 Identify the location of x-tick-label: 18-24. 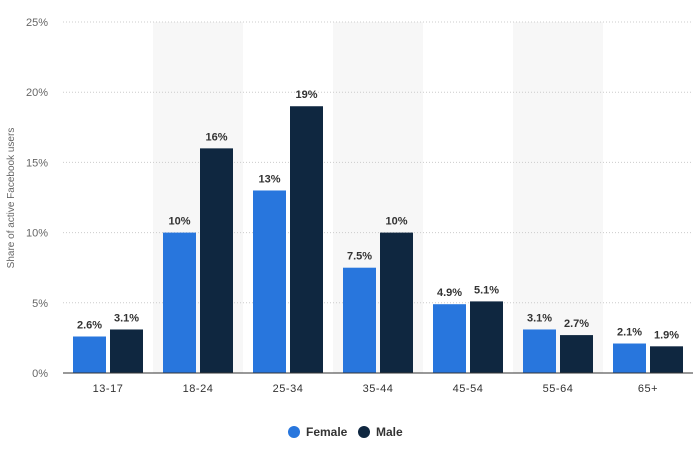
(198, 389).